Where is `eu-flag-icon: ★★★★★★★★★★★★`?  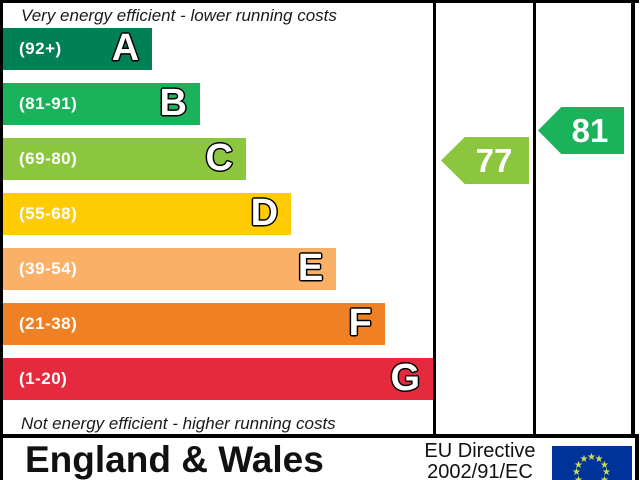 eu-flag-icon: ★★★★★★★★★★★★ is located at coordinates (592, 463).